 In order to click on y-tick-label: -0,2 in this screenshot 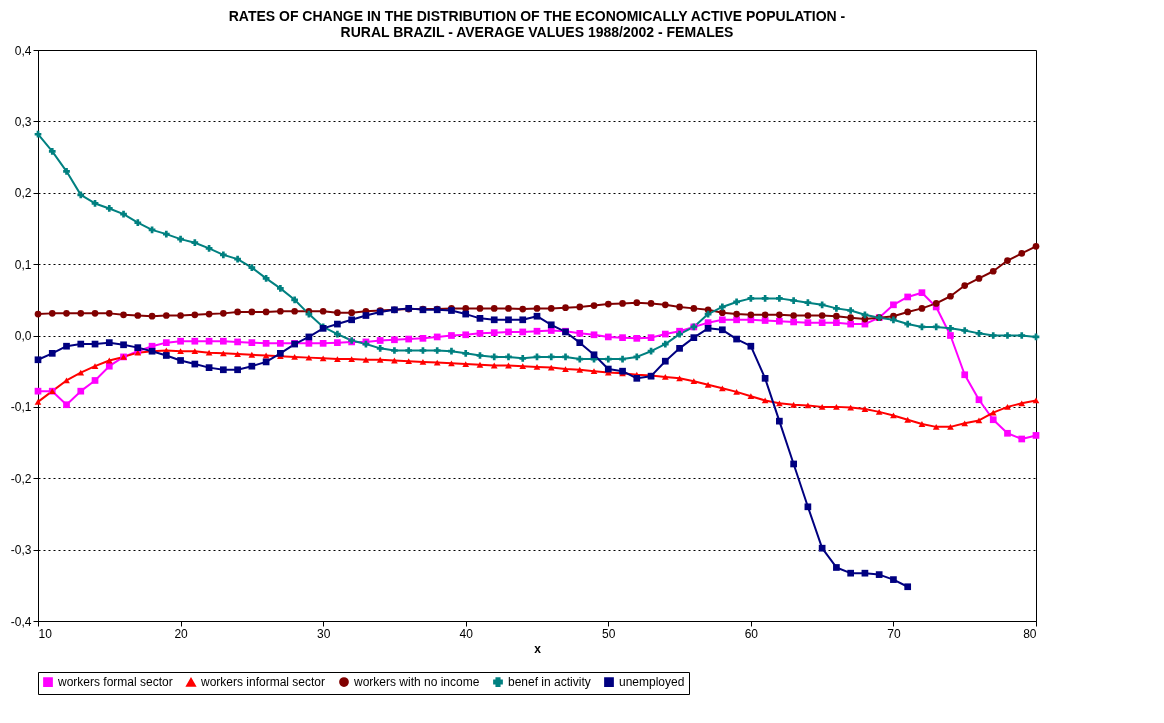, I will do `click(21, 478)`.